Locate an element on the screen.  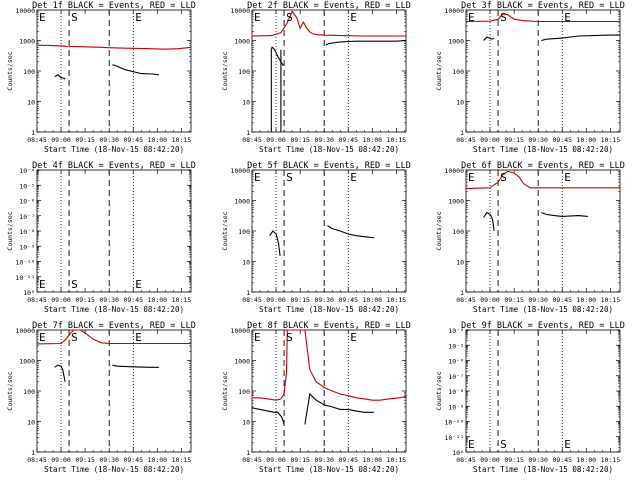
x-tick-label: 09:00 is located at coordinates (61, 300).